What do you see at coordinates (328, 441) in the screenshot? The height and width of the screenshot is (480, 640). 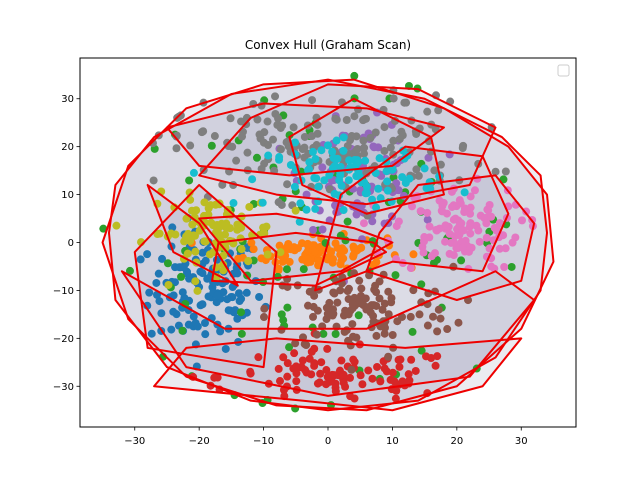 I see `x-tick-label: 0` at bounding box center [328, 441].